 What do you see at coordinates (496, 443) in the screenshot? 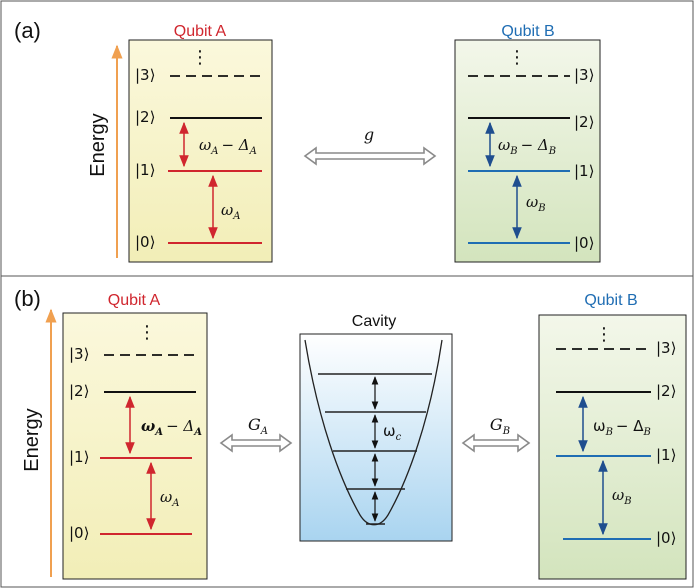
I see `coupling-gb-arrow` at bounding box center [496, 443].